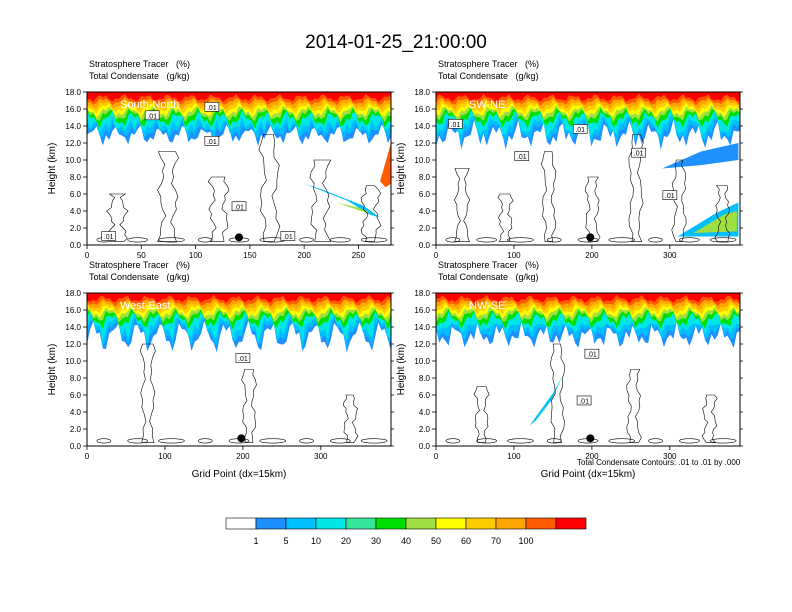 The width and height of the screenshot is (792, 612). I want to click on y-tick-label: 4.0, so click(425, 211).